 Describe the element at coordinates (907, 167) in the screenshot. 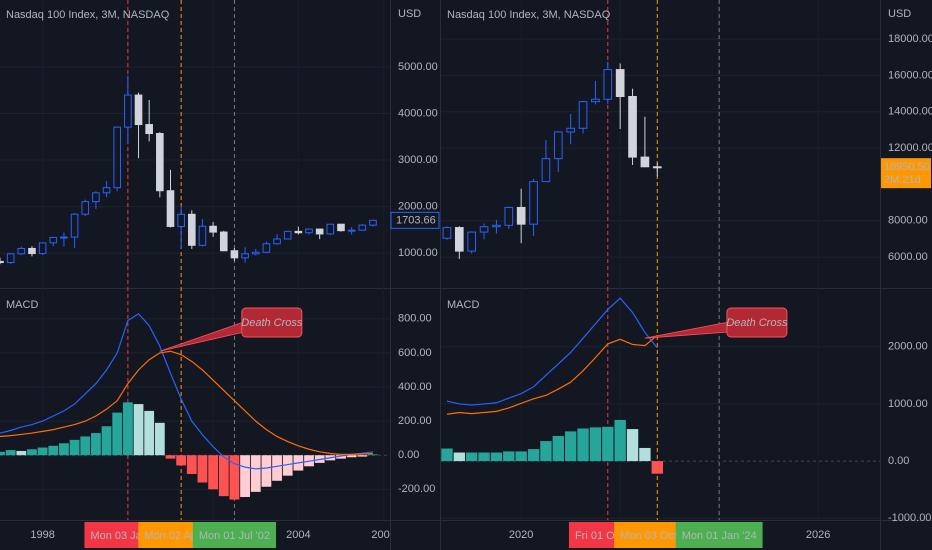

I see `price-label: 10950.50` at that location.